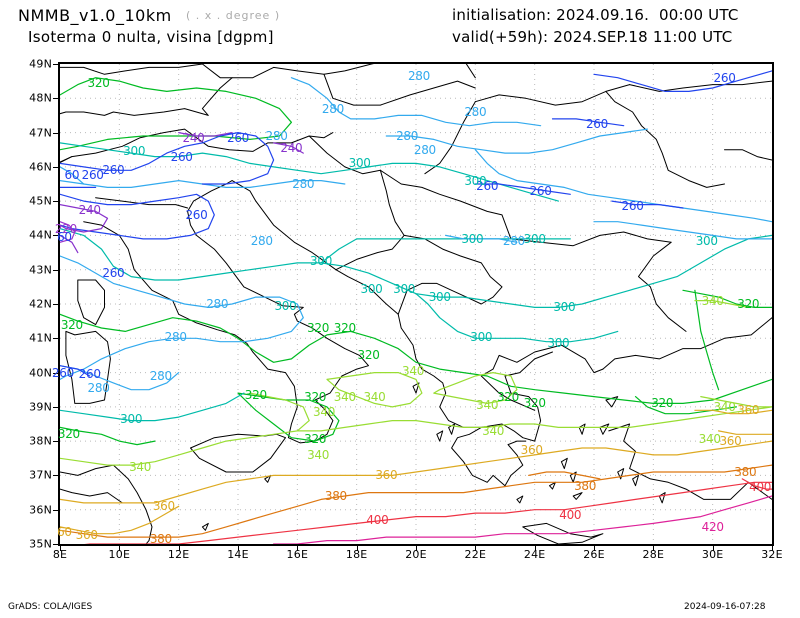  What do you see at coordinates (40, 304) in the screenshot?
I see `y-axis-label: 42N` at bounding box center [40, 304].